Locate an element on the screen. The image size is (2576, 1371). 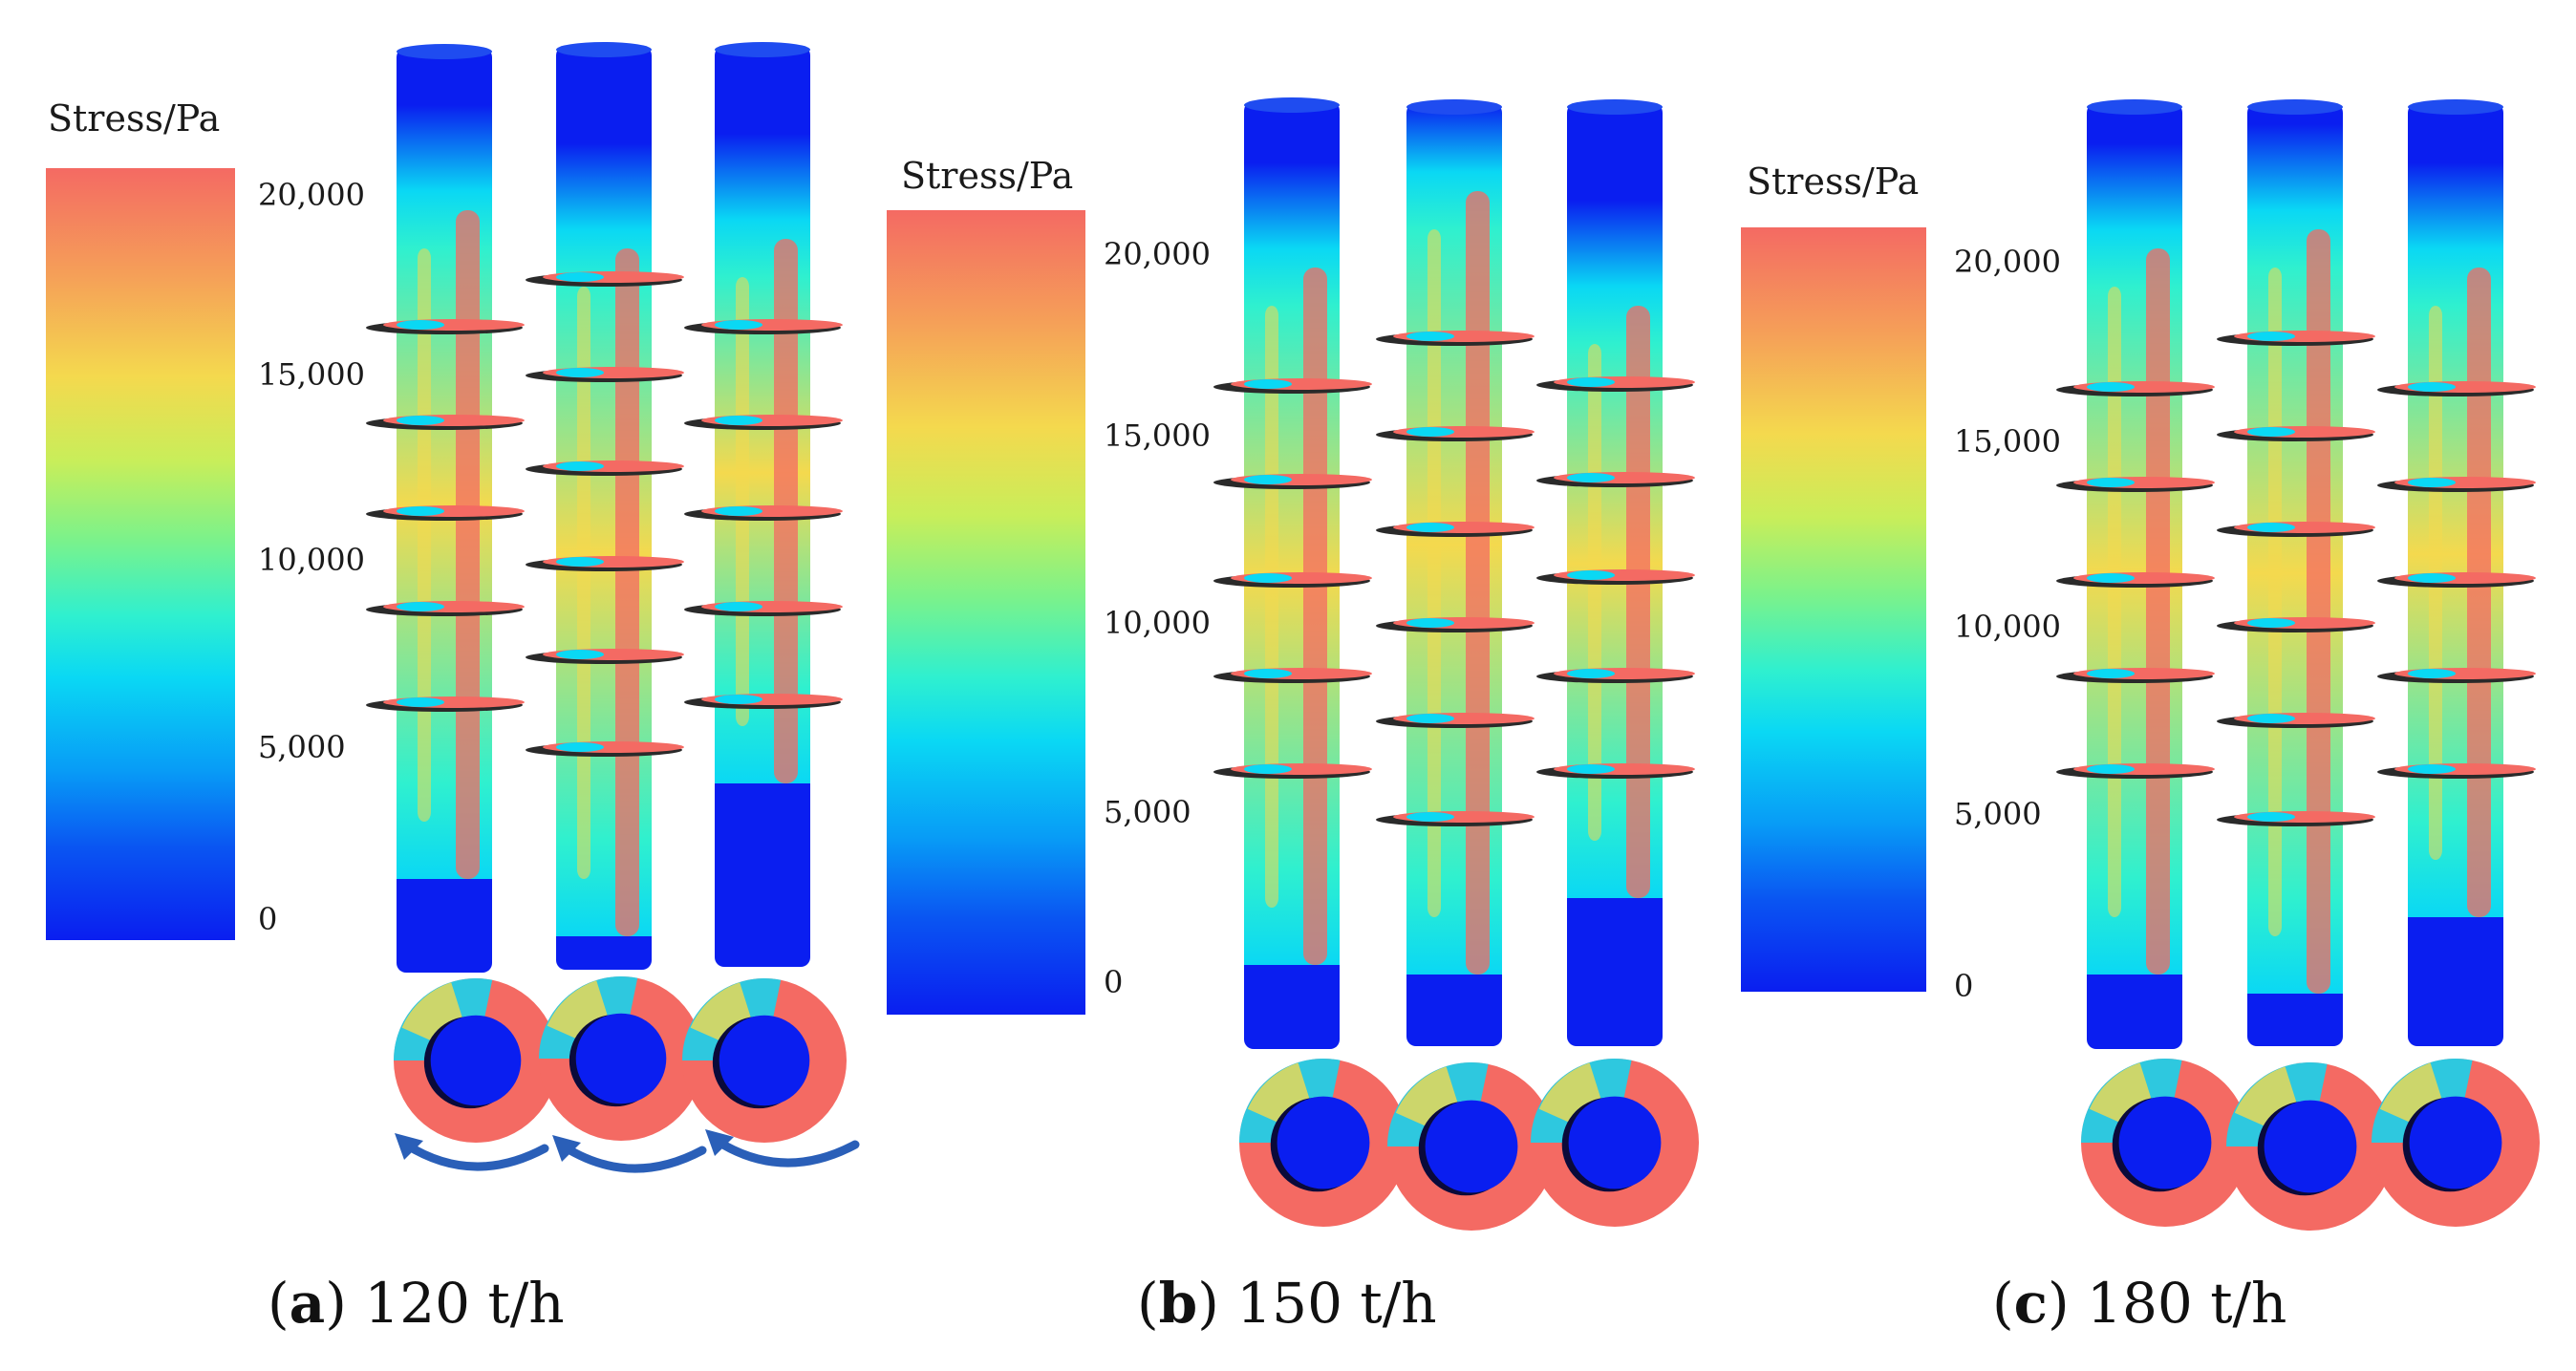
caption-b-letter: b is located at coordinates (1178, 1303).